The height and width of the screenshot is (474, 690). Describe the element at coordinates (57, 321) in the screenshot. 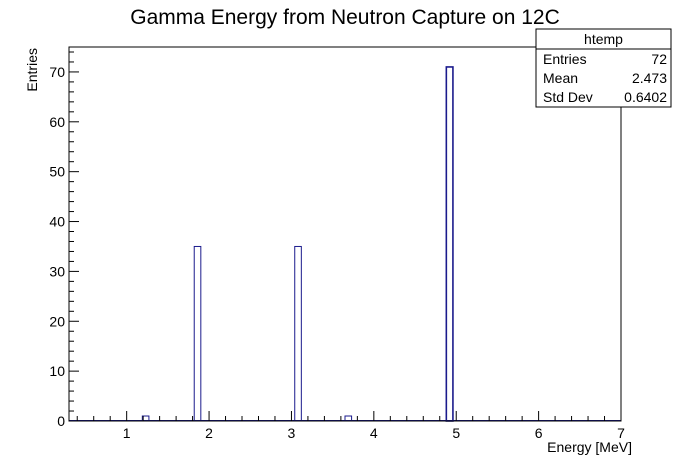

I see `y-tick-label: 20` at that location.